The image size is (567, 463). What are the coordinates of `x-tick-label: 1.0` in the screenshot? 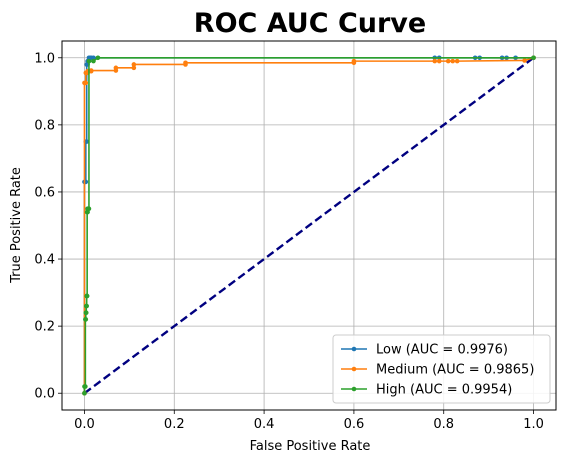 It's located at (533, 424).